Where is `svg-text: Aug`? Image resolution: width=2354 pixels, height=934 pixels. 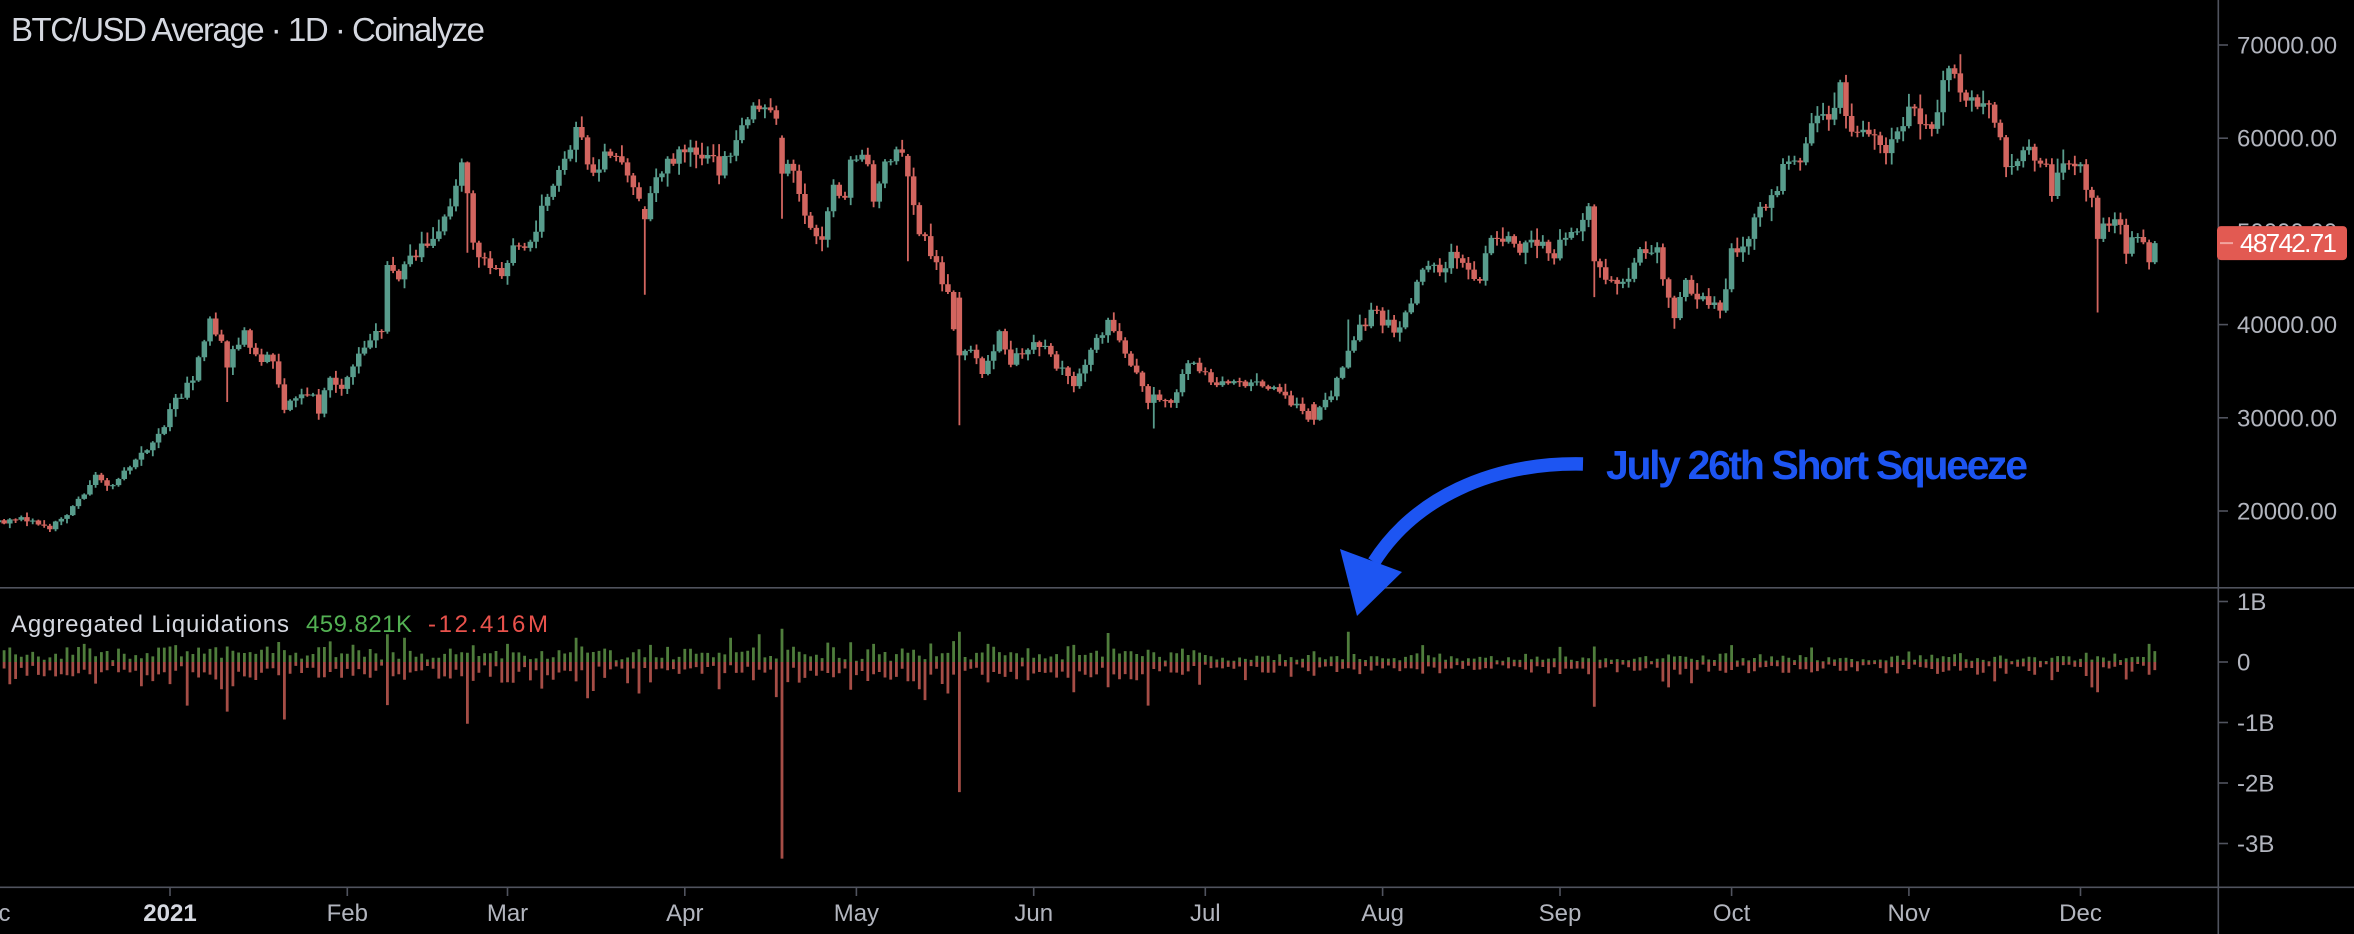 svg-text: Aug is located at coordinates (1382, 913).